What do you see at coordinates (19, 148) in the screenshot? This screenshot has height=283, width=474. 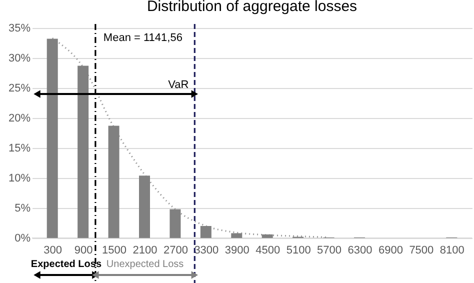 I see `y-tick-label: 15%` at bounding box center [19, 148].